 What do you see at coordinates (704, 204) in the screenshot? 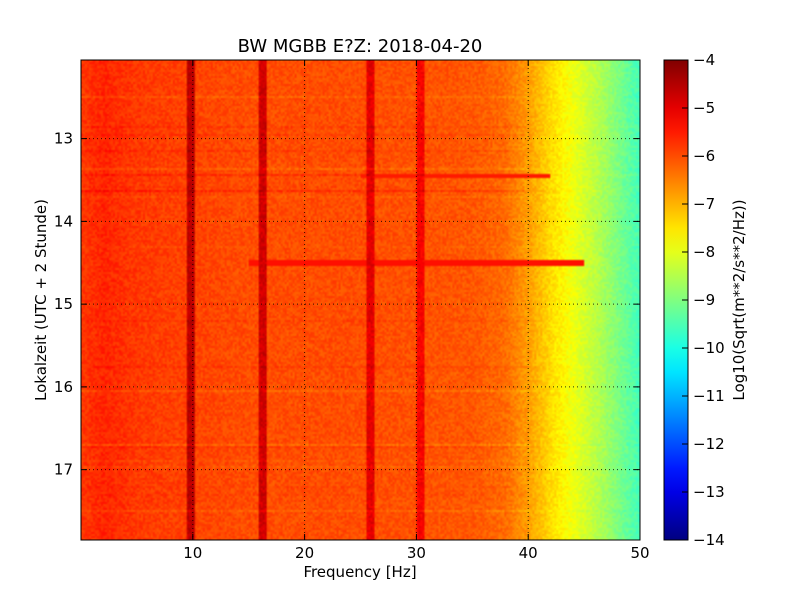
I see `colorbar-tick-label: −7` at bounding box center [704, 204].